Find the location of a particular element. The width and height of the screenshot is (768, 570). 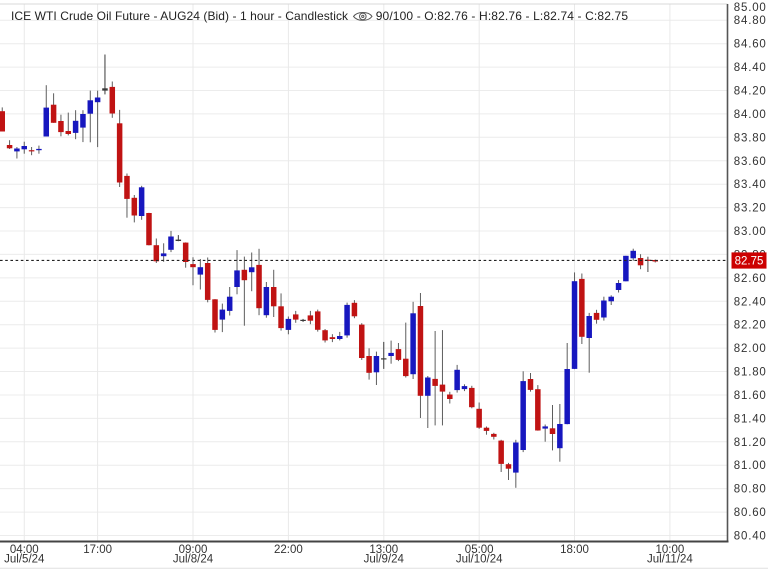

svg-text: 80.60 is located at coordinates (750, 513).